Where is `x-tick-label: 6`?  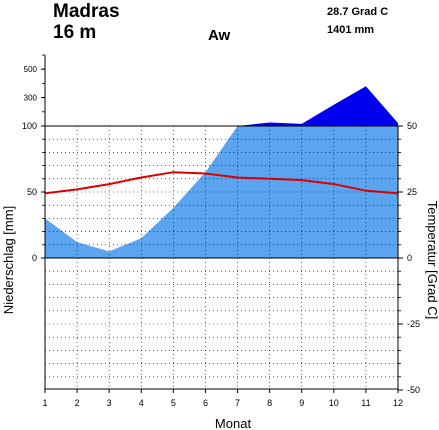
x-tick-label: 6 is located at coordinates (205, 403).